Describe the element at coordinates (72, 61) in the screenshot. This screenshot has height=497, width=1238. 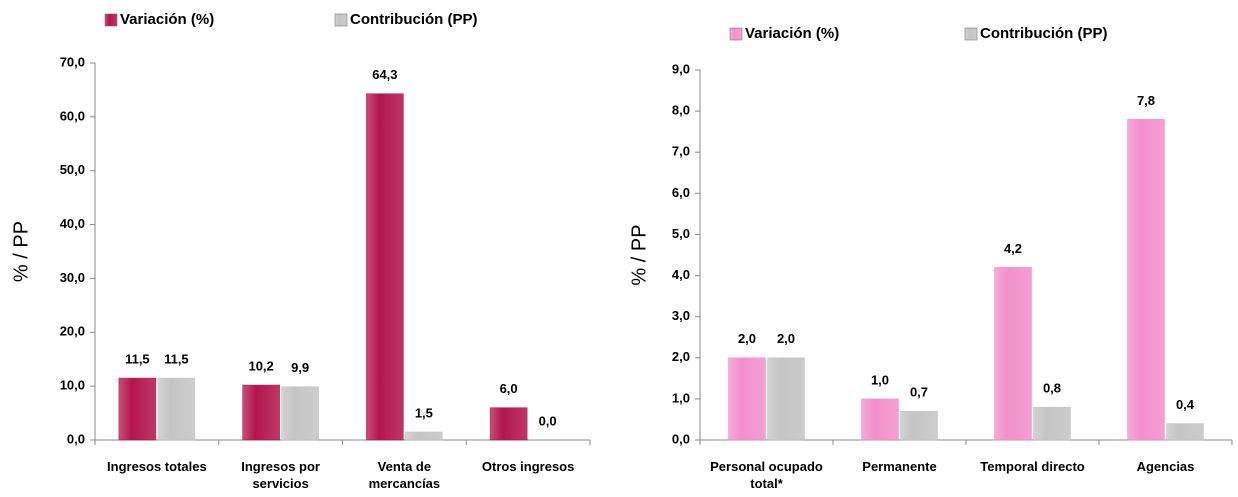
I see `y-tick-label: 70,0` at that location.